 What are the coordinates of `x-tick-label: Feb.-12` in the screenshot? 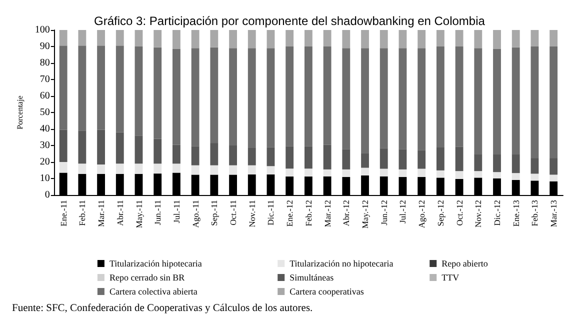 It's located at (308, 213).